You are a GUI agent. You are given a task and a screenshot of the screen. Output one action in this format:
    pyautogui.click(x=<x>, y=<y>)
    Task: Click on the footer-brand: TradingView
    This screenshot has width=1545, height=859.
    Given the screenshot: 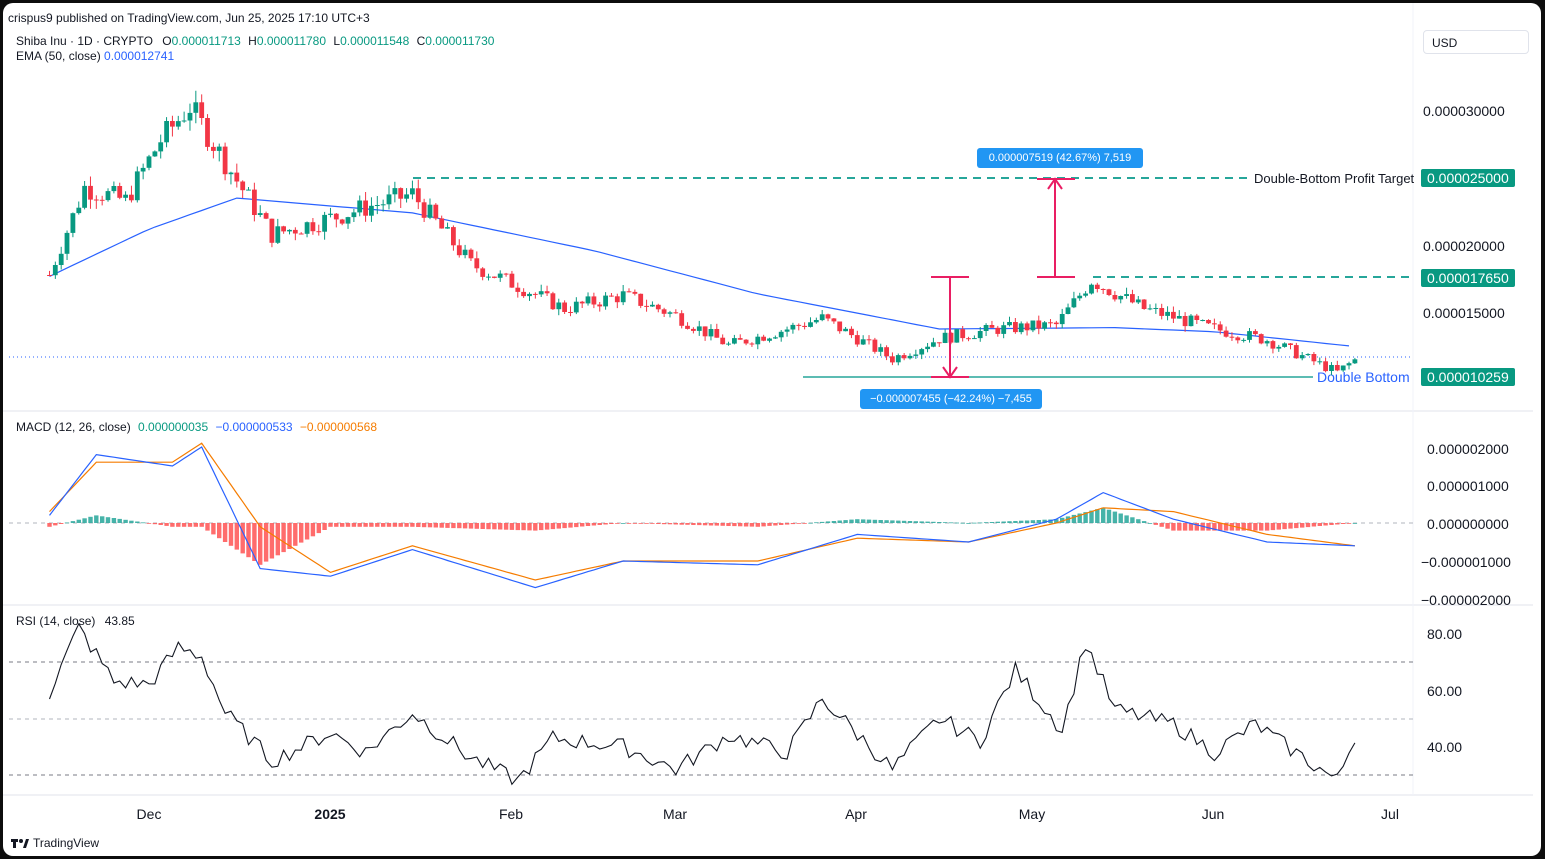 What is the action you would take?
    pyautogui.click(x=55, y=843)
    